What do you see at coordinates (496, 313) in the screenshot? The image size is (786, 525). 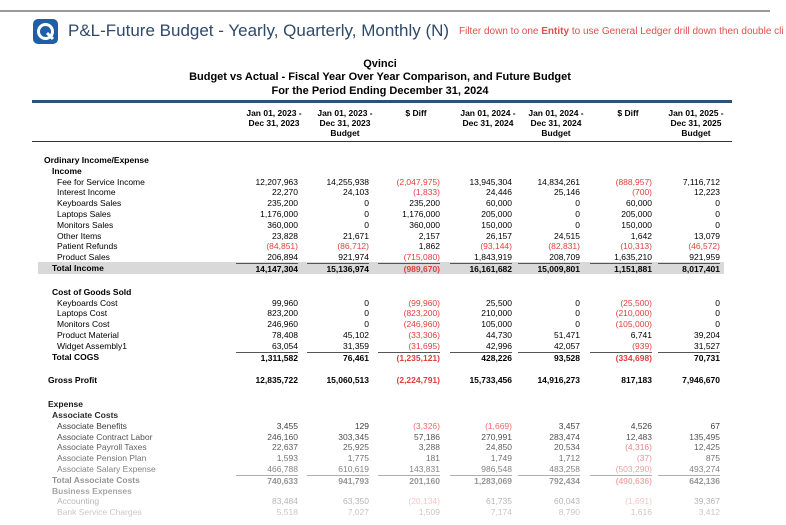 I see `cell-value: 210,000` at bounding box center [496, 313].